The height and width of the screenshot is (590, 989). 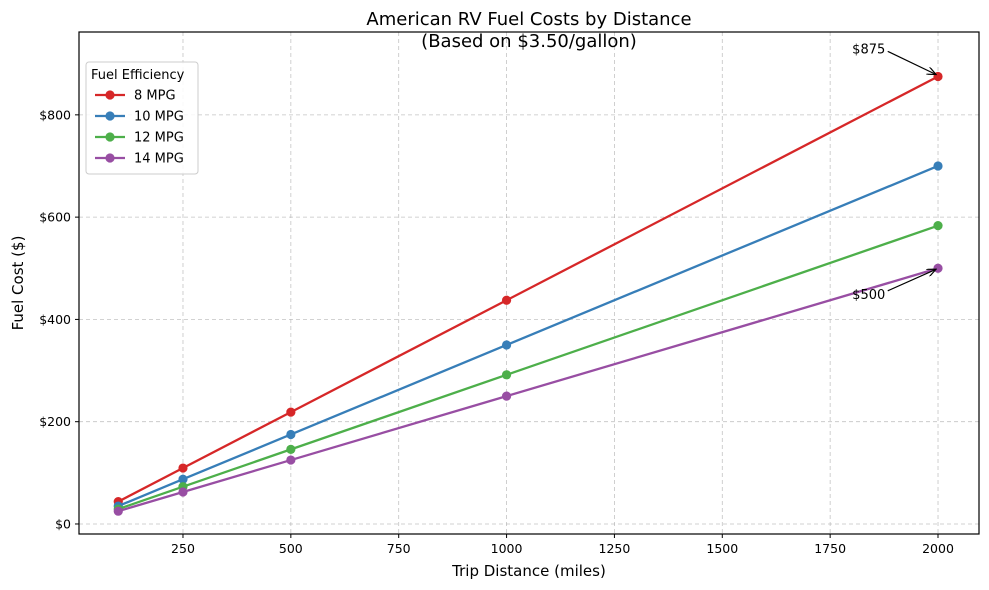 What do you see at coordinates (159, 138) in the screenshot?
I see `legend-label: 12 MPG` at bounding box center [159, 138].